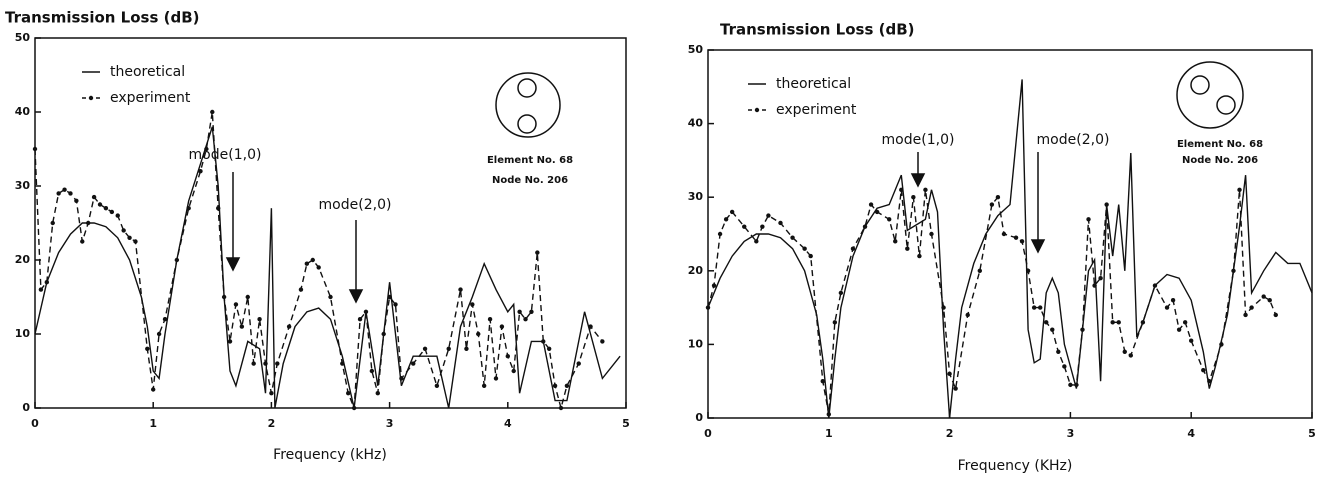 This screenshot has height=477, width=1322. Describe the element at coordinates (817, 30) in the screenshot. I see `chart-title: Transmission Loss (dB)` at that location.